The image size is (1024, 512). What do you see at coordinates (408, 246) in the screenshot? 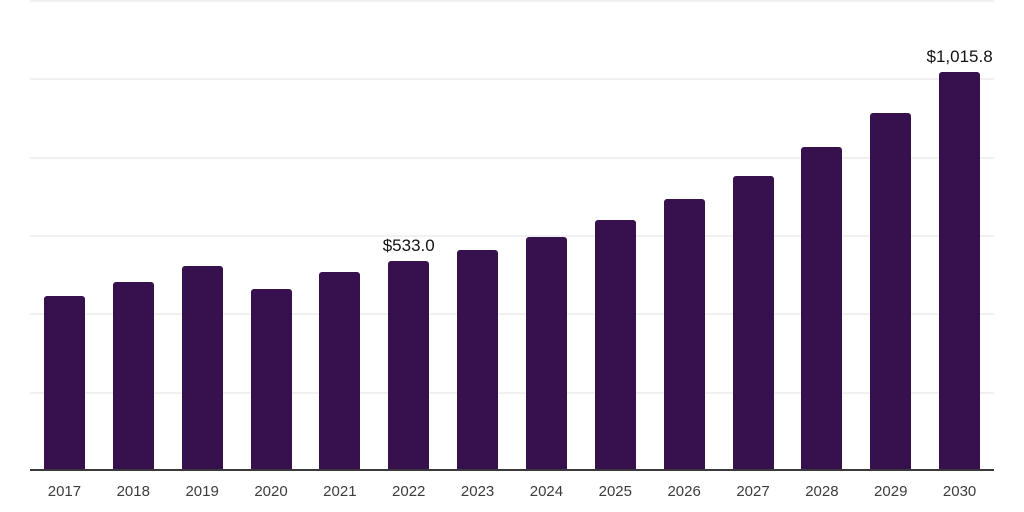
I see `bar-value-label-2022: $533.0` at bounding box center [408, 246].